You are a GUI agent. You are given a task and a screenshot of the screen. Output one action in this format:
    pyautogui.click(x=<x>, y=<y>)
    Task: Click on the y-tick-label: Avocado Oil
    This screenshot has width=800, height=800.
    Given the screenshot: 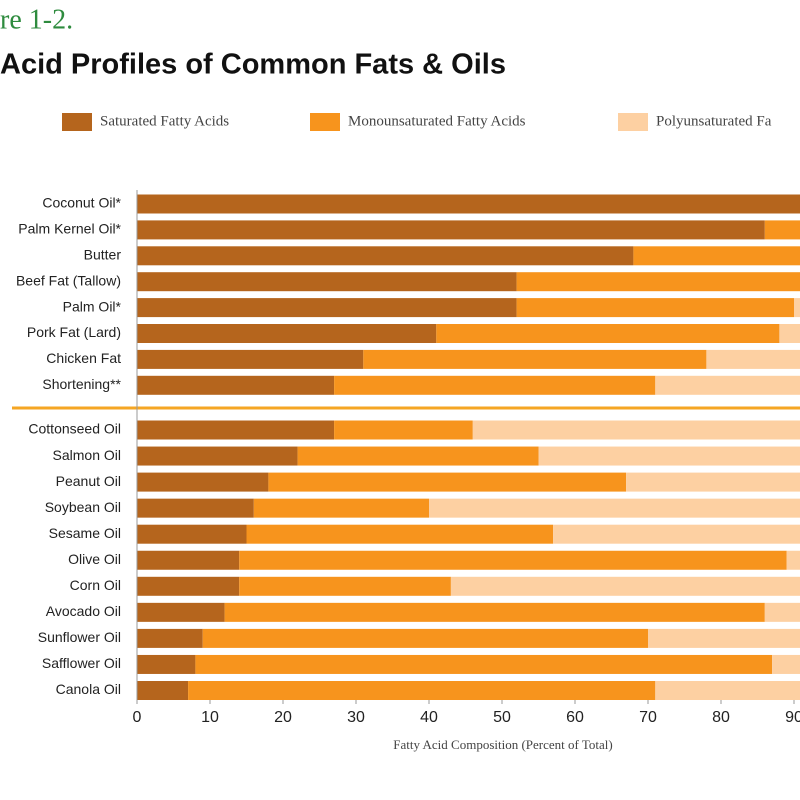 What is the action you would take?
    pyautogui.click(x=83, y=611)
    